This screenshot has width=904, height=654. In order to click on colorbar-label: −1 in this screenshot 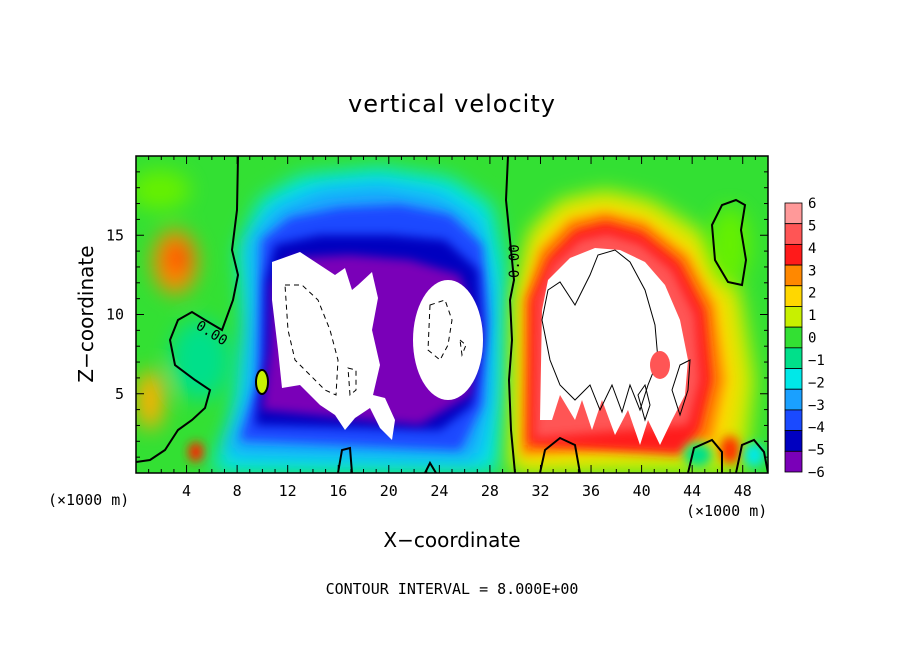, I will do `click(816, 361)`.